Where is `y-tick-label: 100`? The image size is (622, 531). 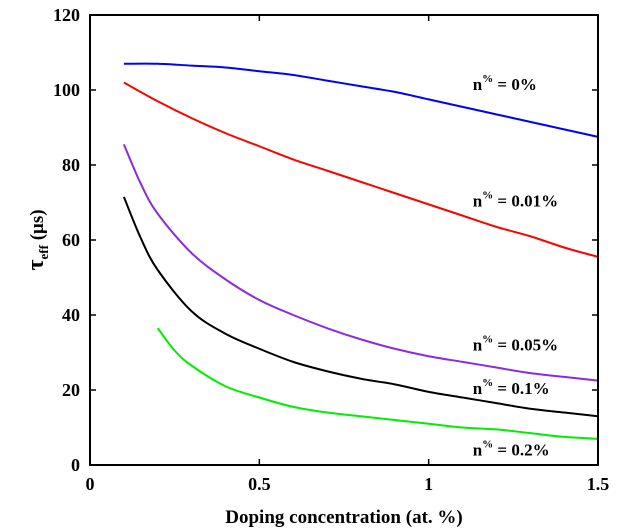
y-tick-label: 100 is located at coordinates (66, 90).